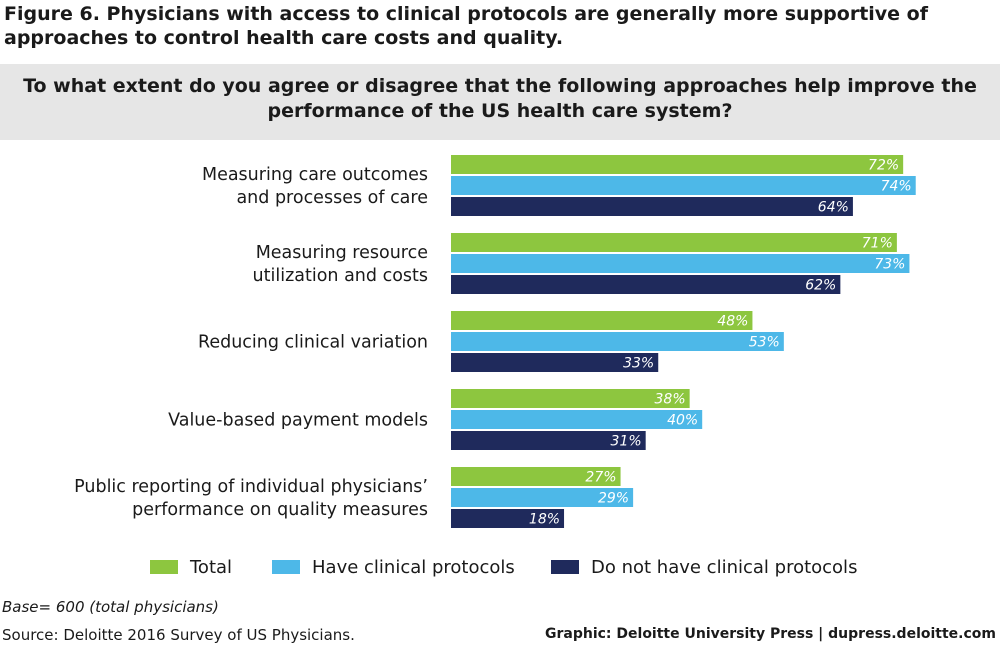 The height and width of the screenshot is (648, 1000). Describe the element at coordinates (286, 567) in the screenshot. I see `legend-swatch-have-protocols` at that location.